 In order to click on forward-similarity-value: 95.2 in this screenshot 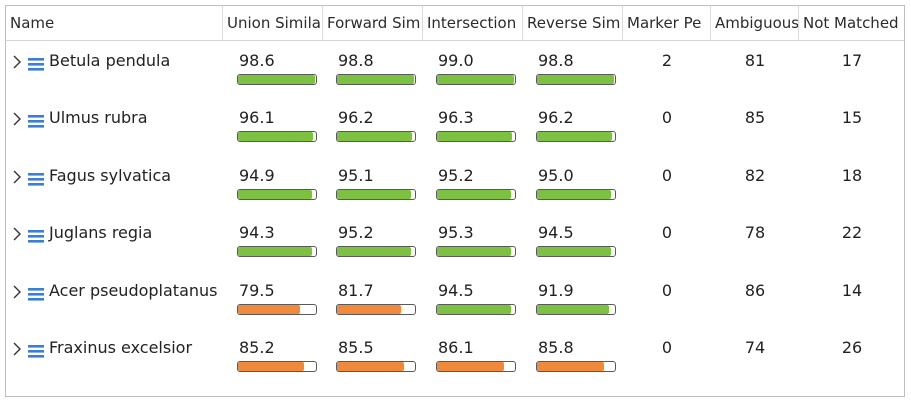, I will do `click(356, 232)`.